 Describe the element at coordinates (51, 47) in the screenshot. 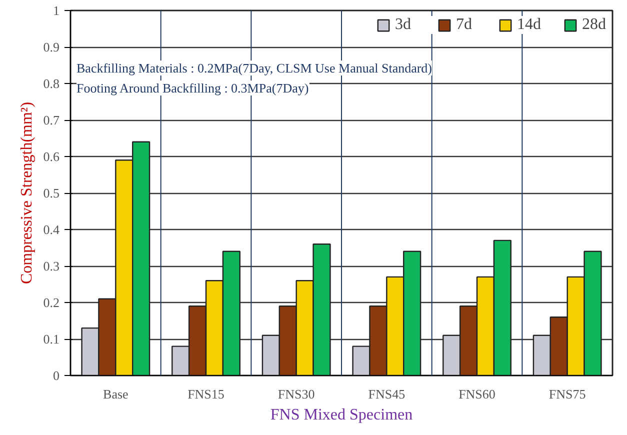

I see `y-tick-label: 0.9` at that location.